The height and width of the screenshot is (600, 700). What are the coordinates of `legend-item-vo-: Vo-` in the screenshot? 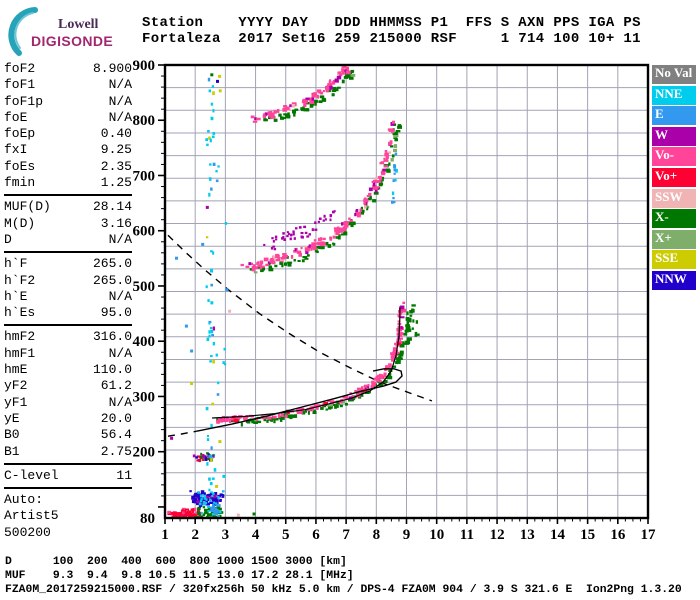 It's located at (674, 157).